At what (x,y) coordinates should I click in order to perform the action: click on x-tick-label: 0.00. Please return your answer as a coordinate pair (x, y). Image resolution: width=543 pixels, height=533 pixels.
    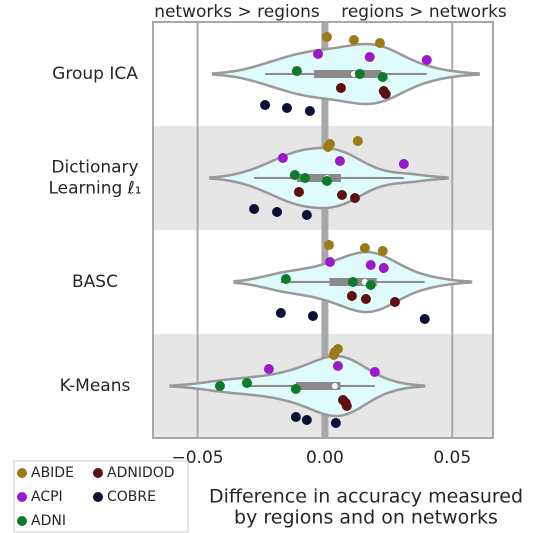
    Looking at the image, I should click on (325, 458).